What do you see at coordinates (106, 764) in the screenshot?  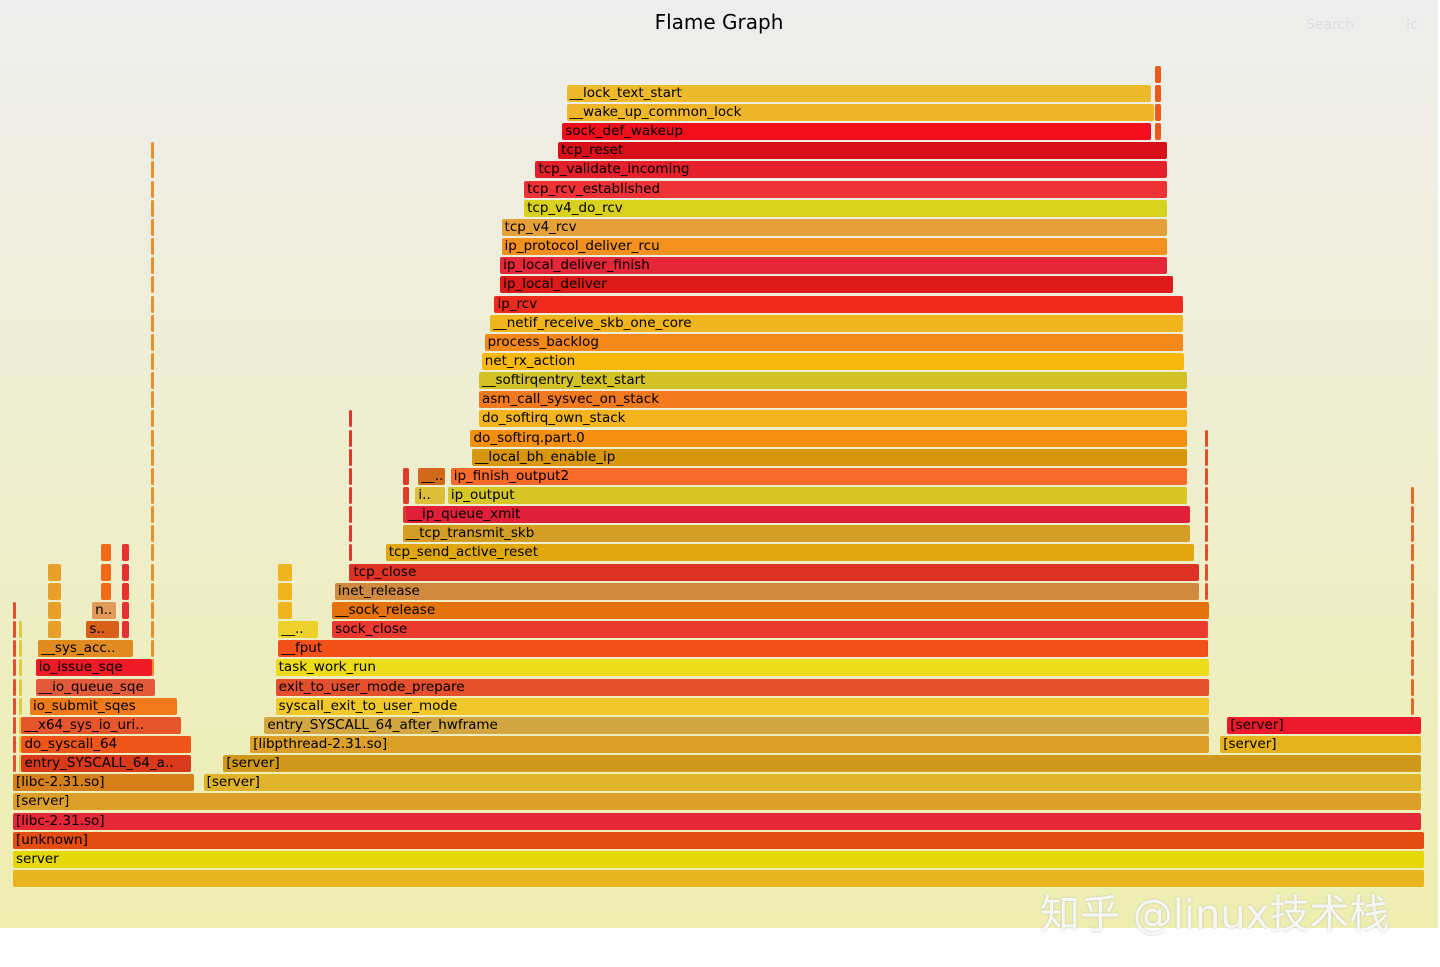 I see `flame-frame: entry_SYSCALL_64_a..` at bounding box center [106, 764].